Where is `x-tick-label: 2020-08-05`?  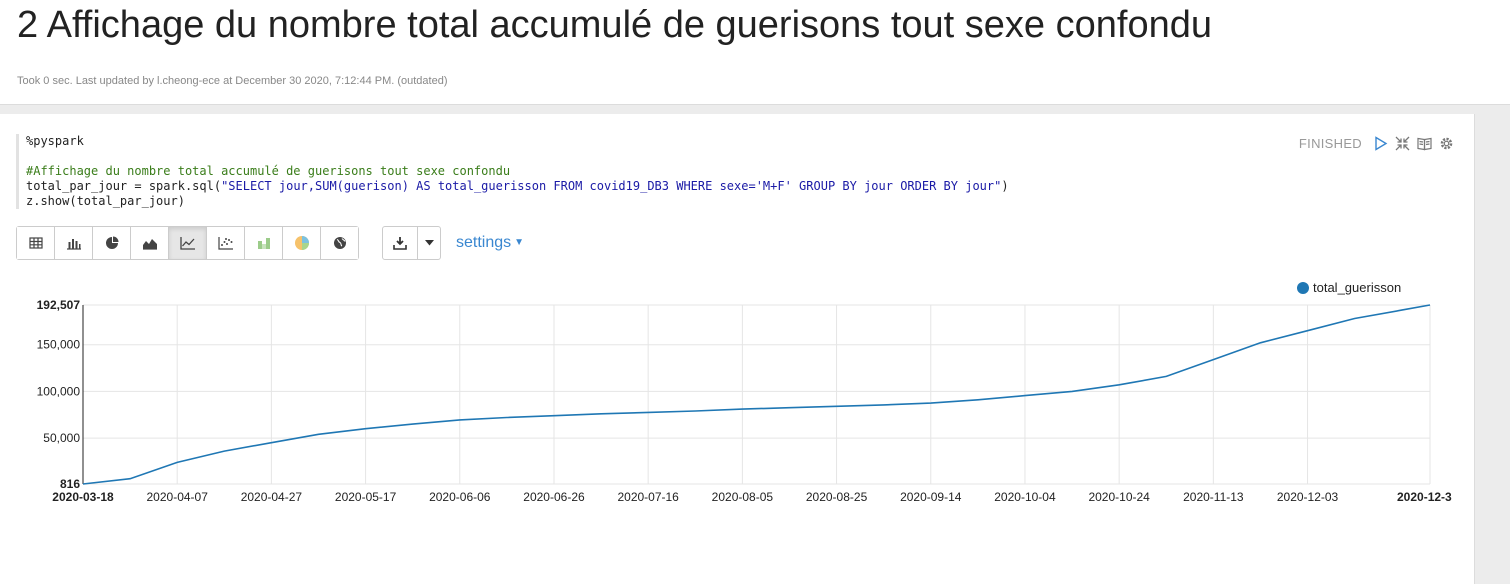
x-tick-label: 2020-08-05 is located at coordinates (743, 497).